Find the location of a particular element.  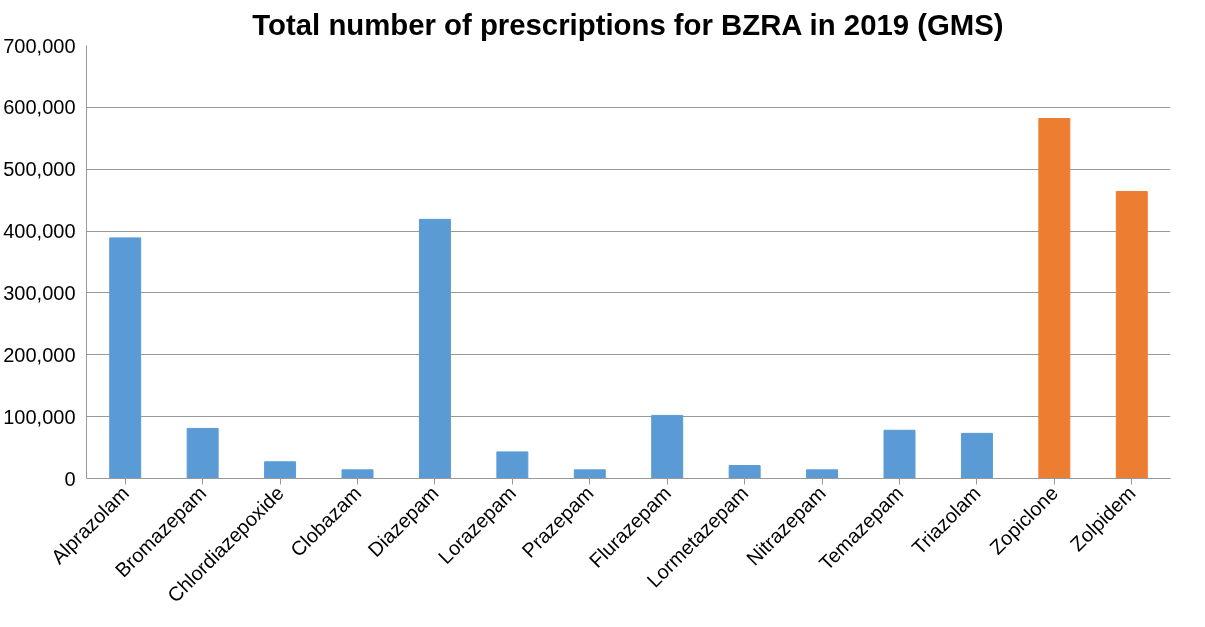

y-tick-label: 700,000 is located at coordinates (39, 45).